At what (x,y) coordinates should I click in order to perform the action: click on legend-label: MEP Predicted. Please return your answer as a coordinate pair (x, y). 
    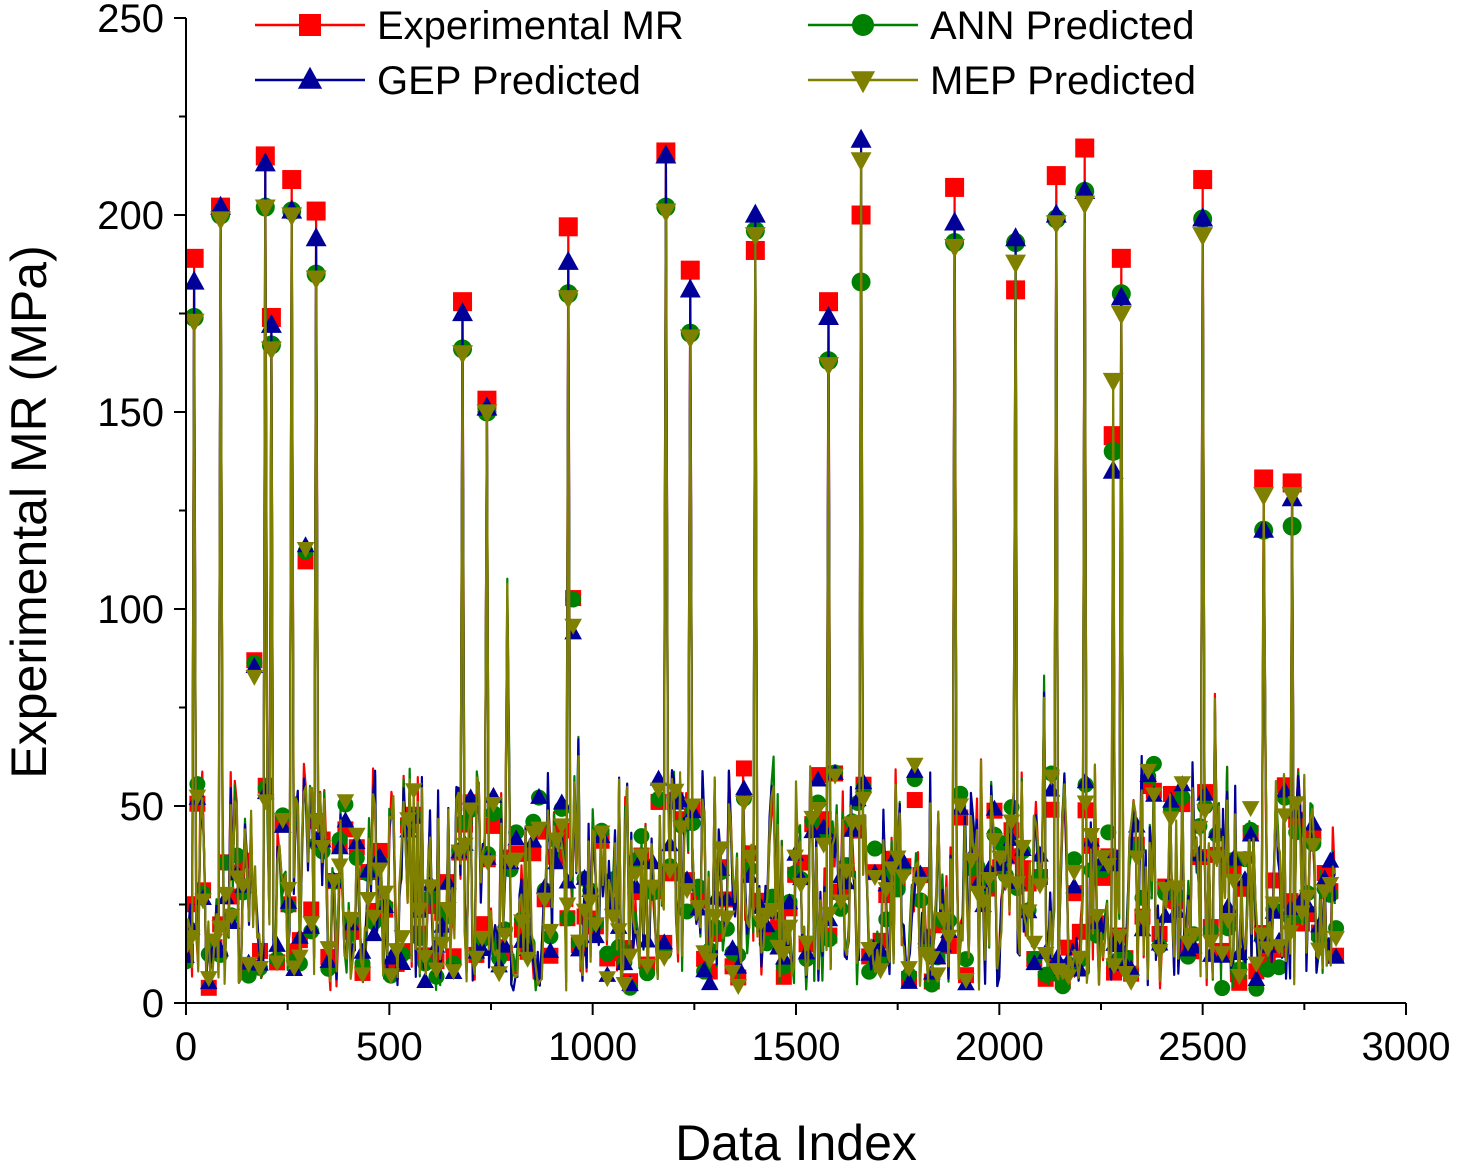
    Looking at the image, I should click on (1063, 81).